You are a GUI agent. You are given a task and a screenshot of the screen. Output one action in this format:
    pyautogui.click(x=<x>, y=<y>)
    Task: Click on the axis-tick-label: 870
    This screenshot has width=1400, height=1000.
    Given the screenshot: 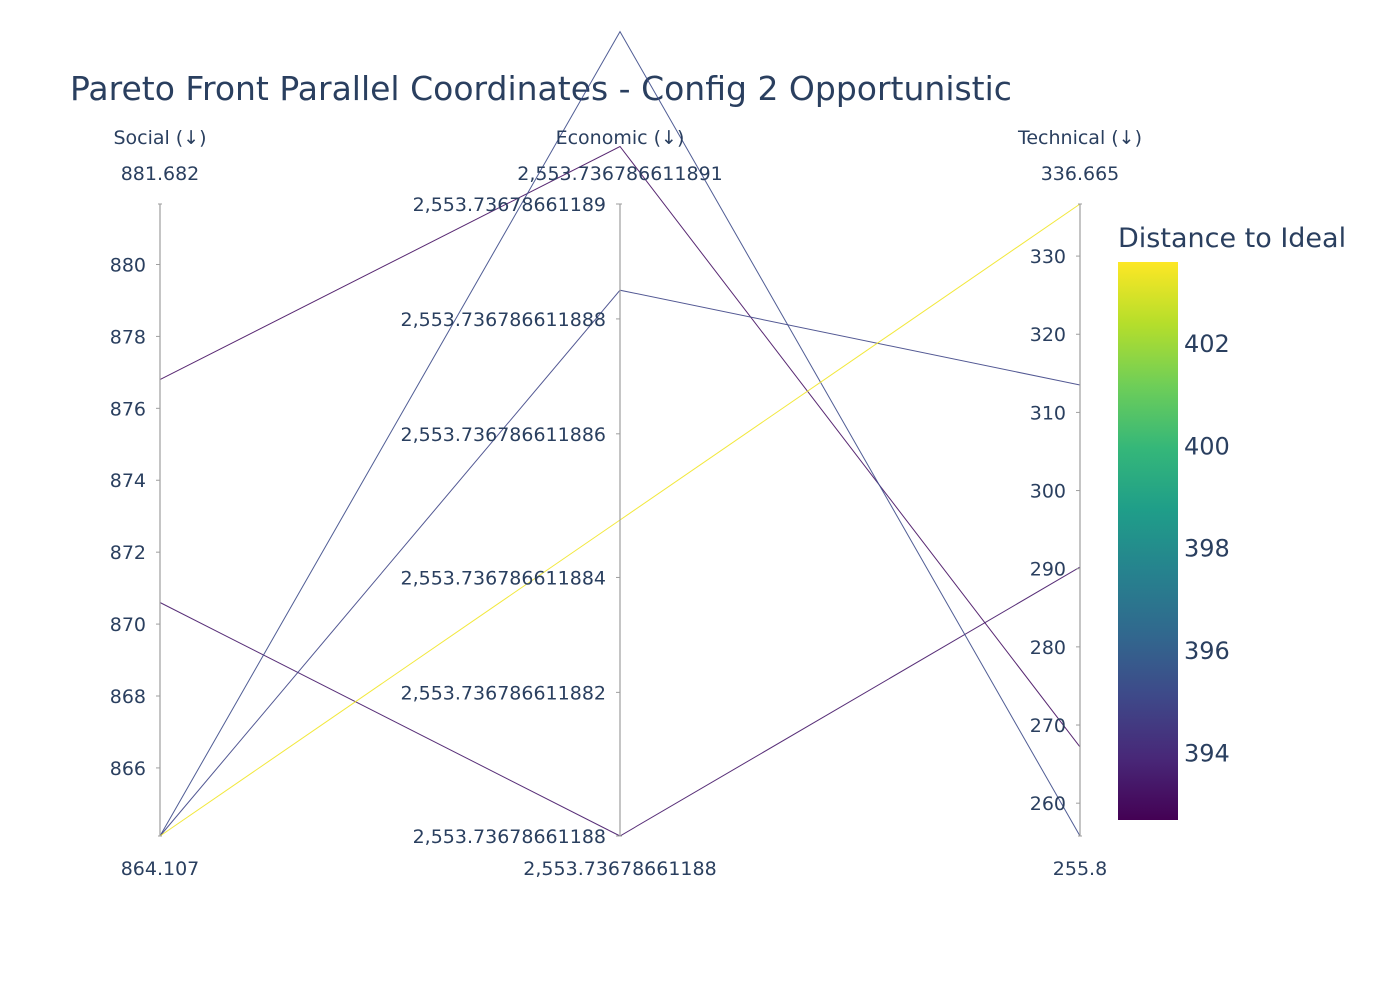 What is the action you would take?
    pyautogui.click(x=128, y=625)
    